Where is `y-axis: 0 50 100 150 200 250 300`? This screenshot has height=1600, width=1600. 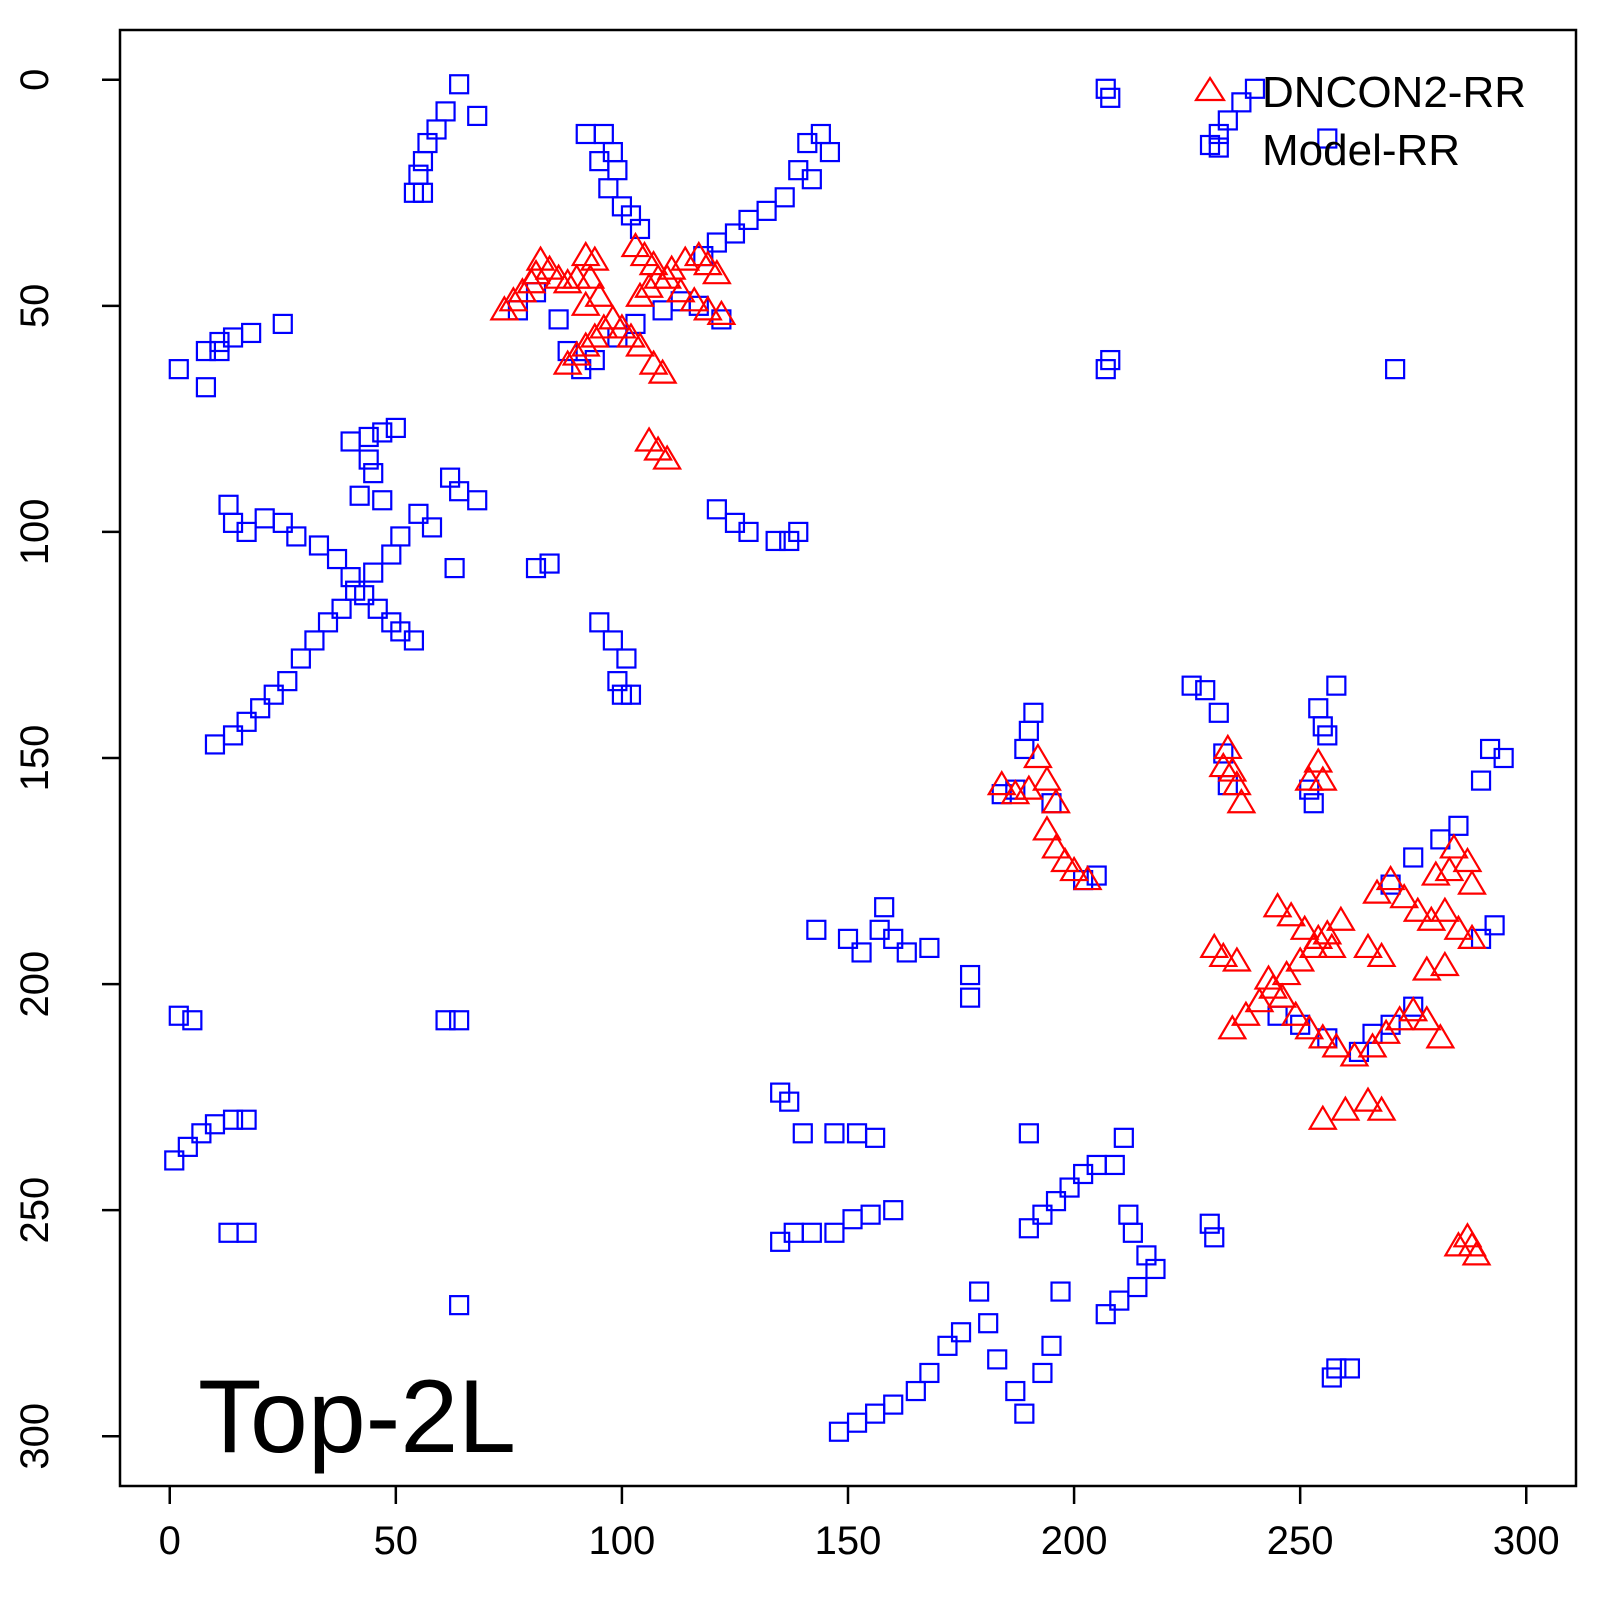 y-axis: 0 50 100 150 200 250 300 is located at coordinates (66, 769).